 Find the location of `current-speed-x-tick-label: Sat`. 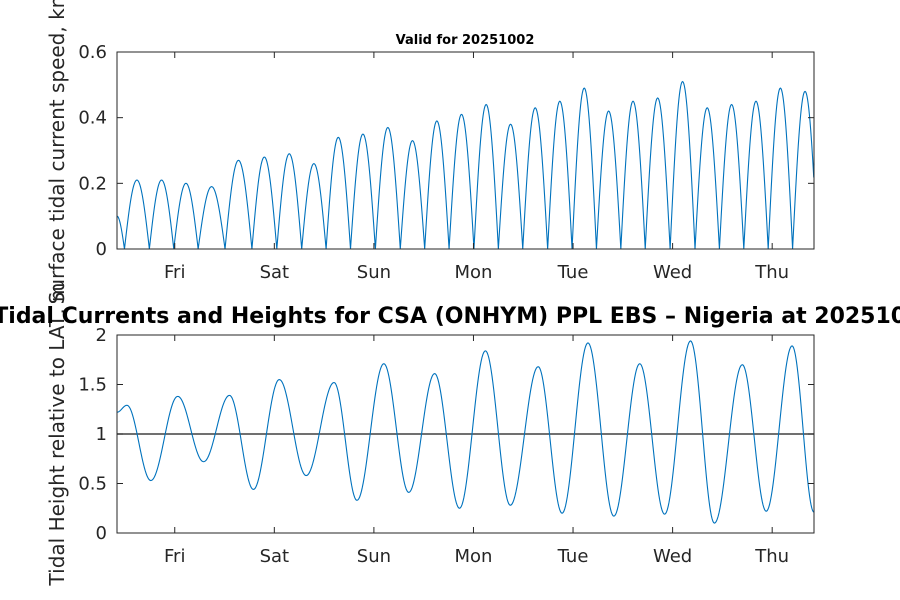

current-speed-x-tick-label: Sat is located at coordinates (275, 272).